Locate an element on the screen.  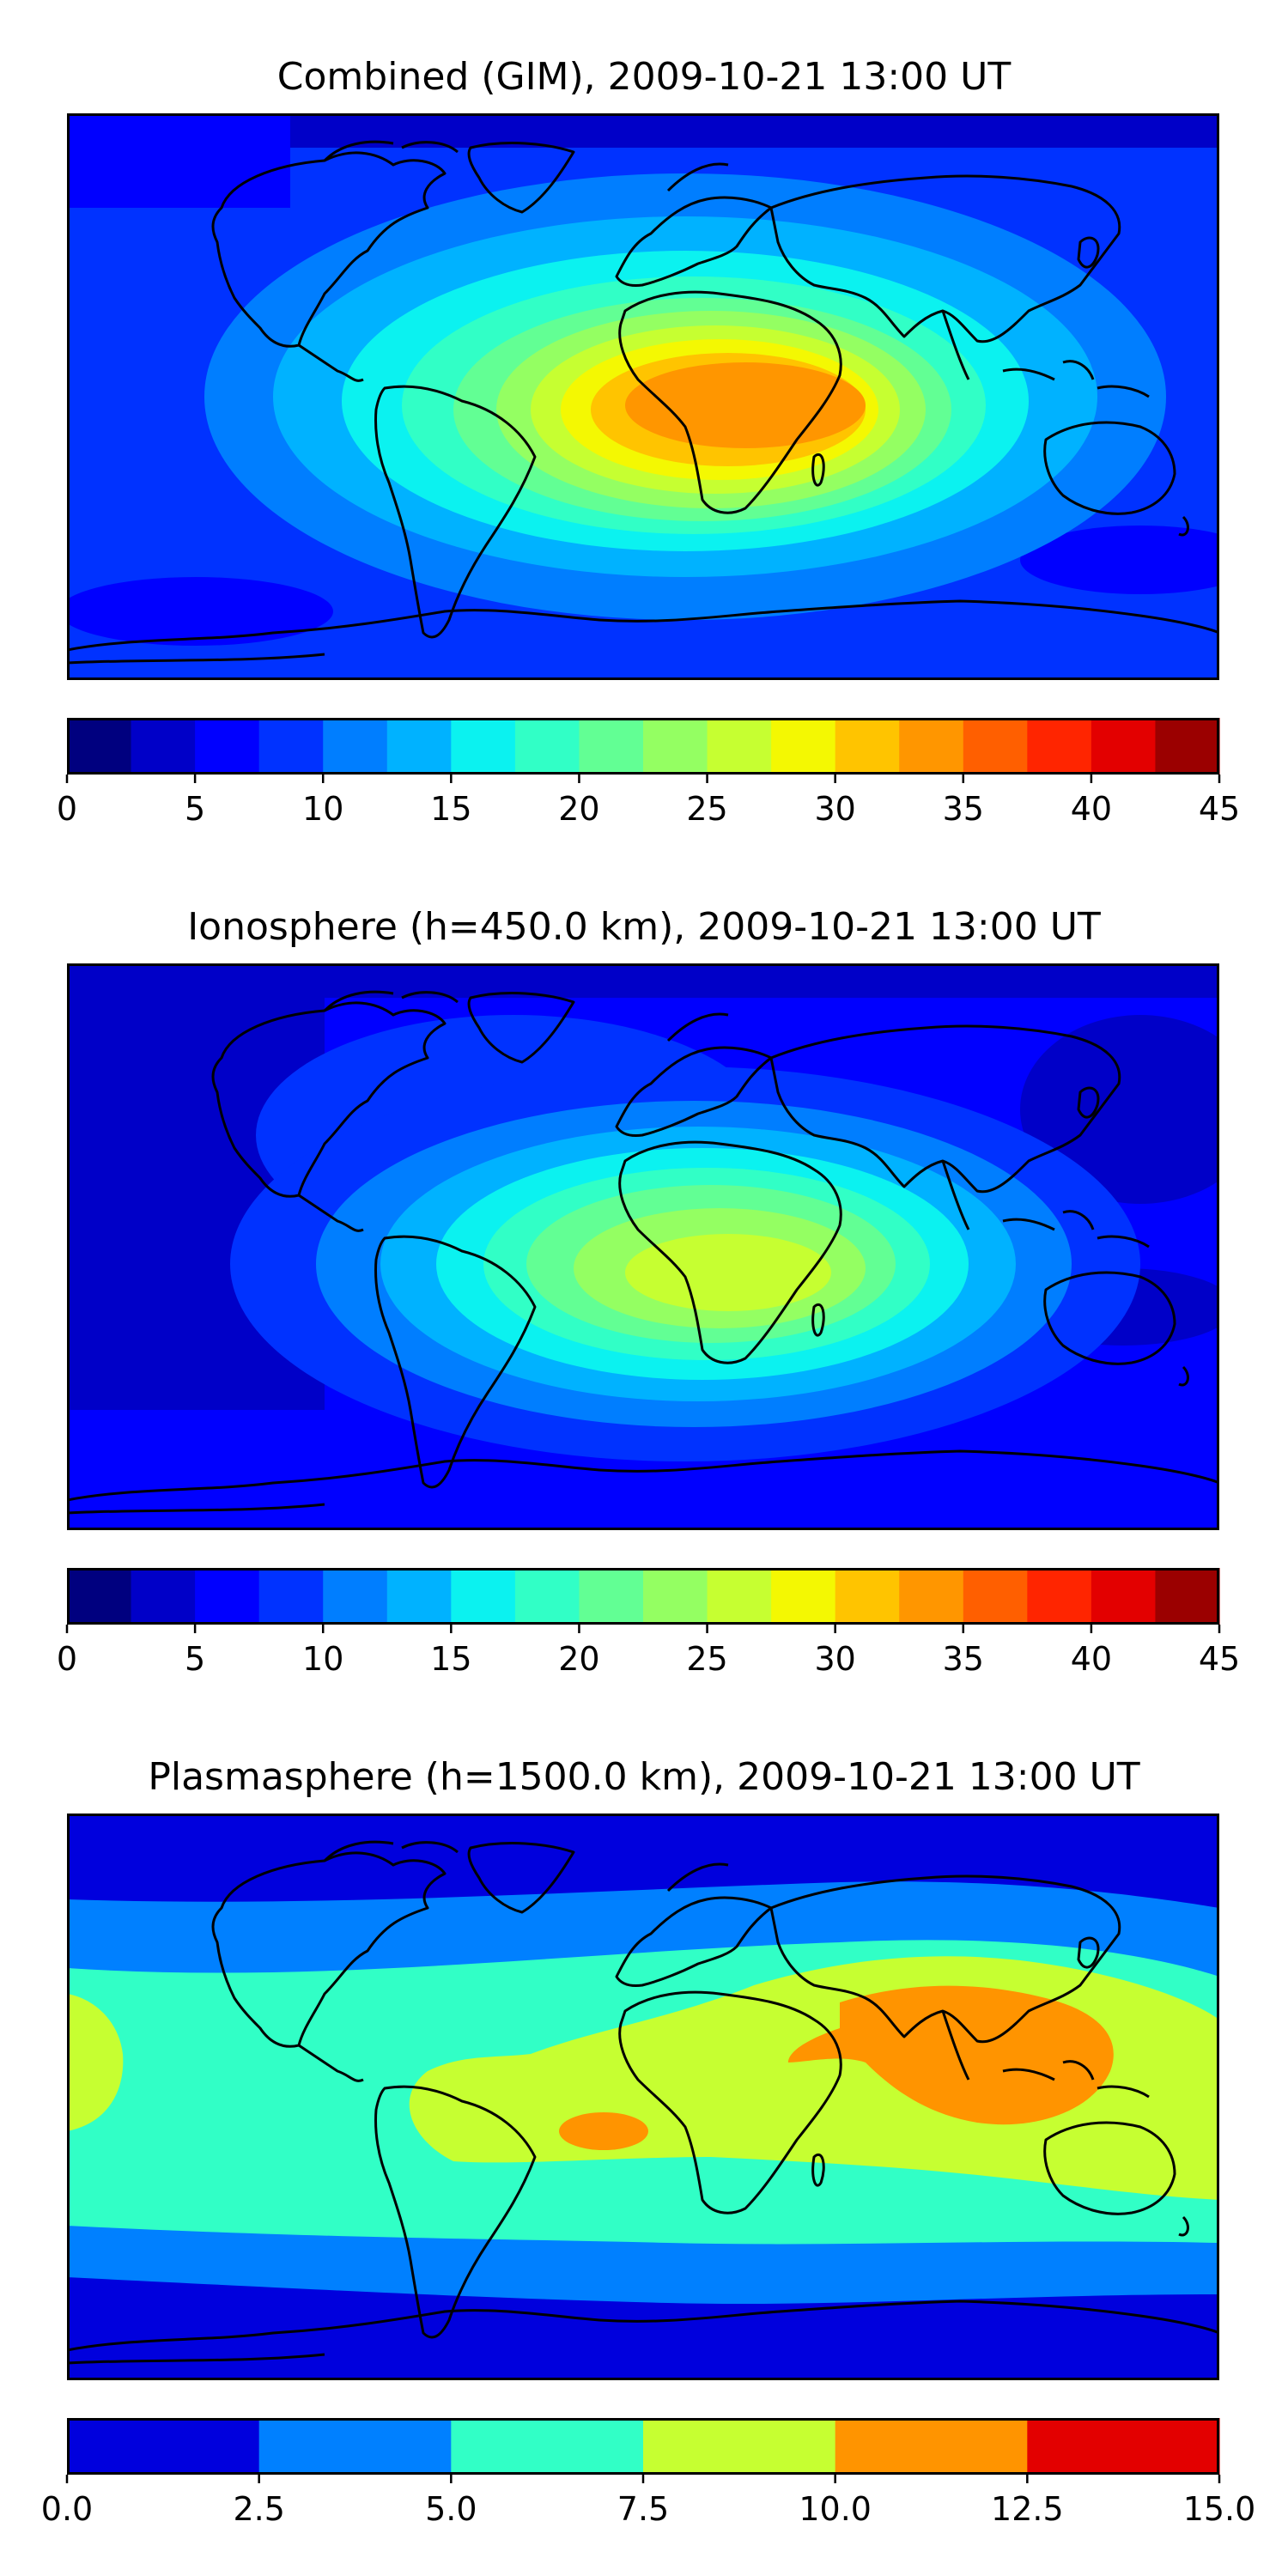
panel-1-title: Combined (GIM), 2009-10-21 13:00 UT is located at coordinates (644, 77).